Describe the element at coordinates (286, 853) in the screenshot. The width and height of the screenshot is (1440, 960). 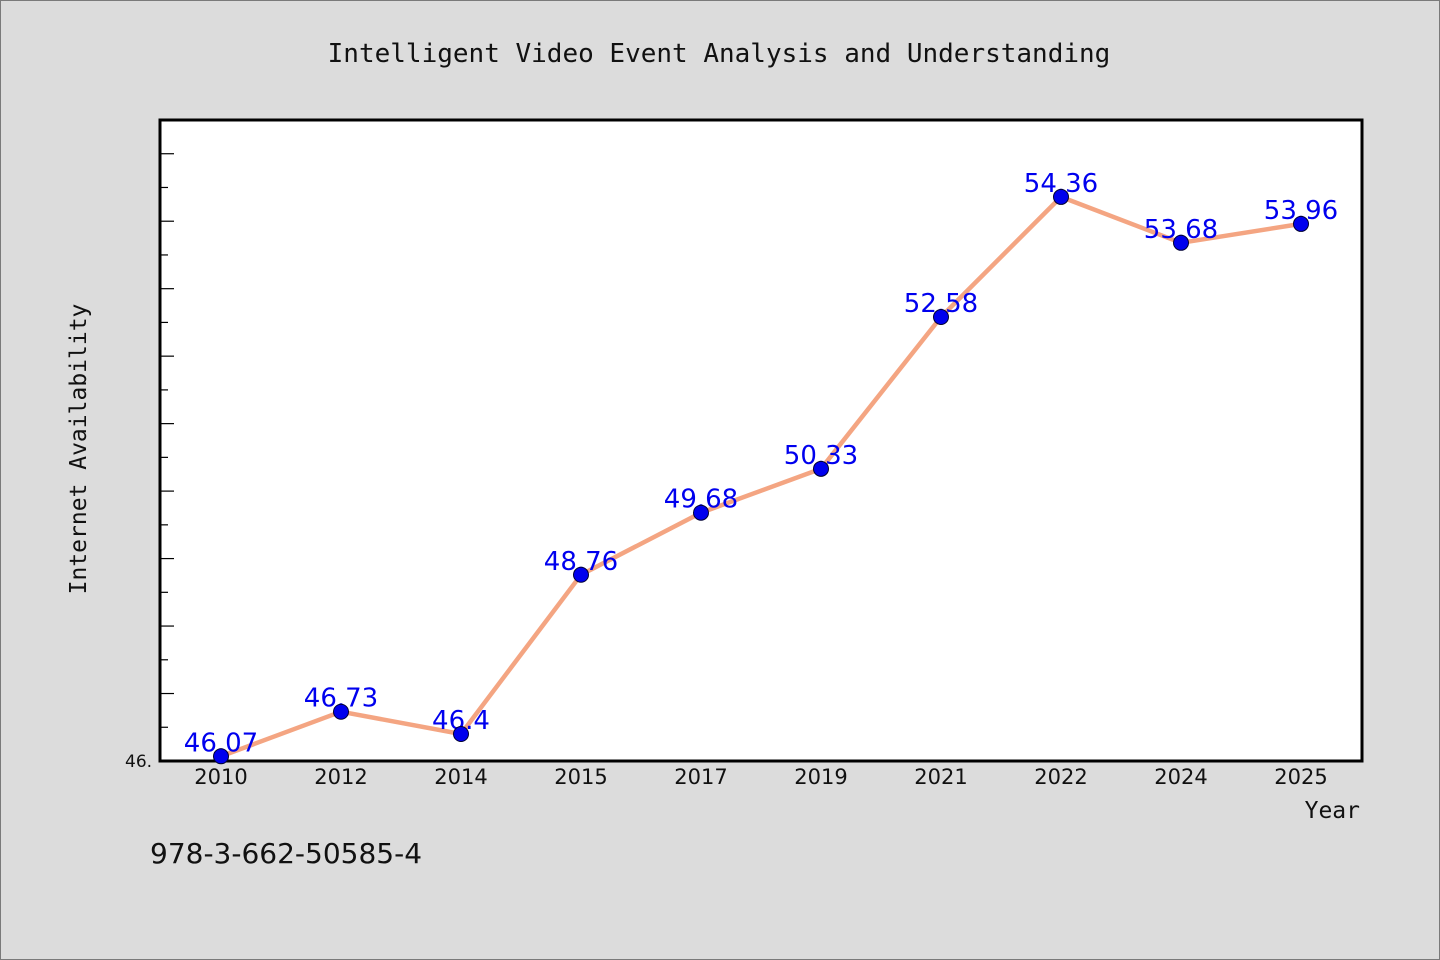
I see `isbn-text: 978-3-662-50585-4` at that location.